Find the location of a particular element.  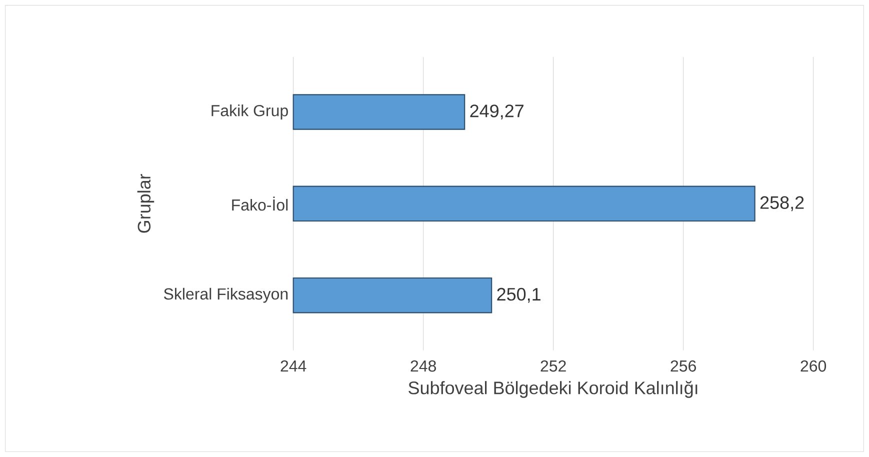

x-tick-label: 256 is located at coordinates (683, 366).